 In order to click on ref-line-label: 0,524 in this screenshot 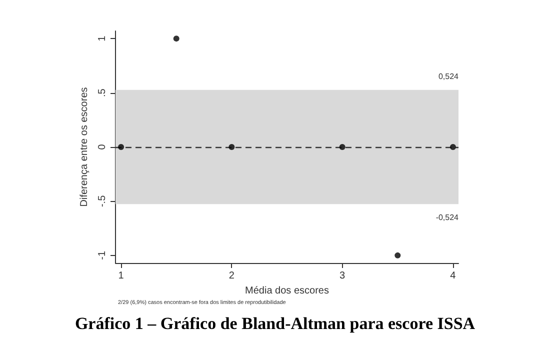, I will do `click(449, 77)`.